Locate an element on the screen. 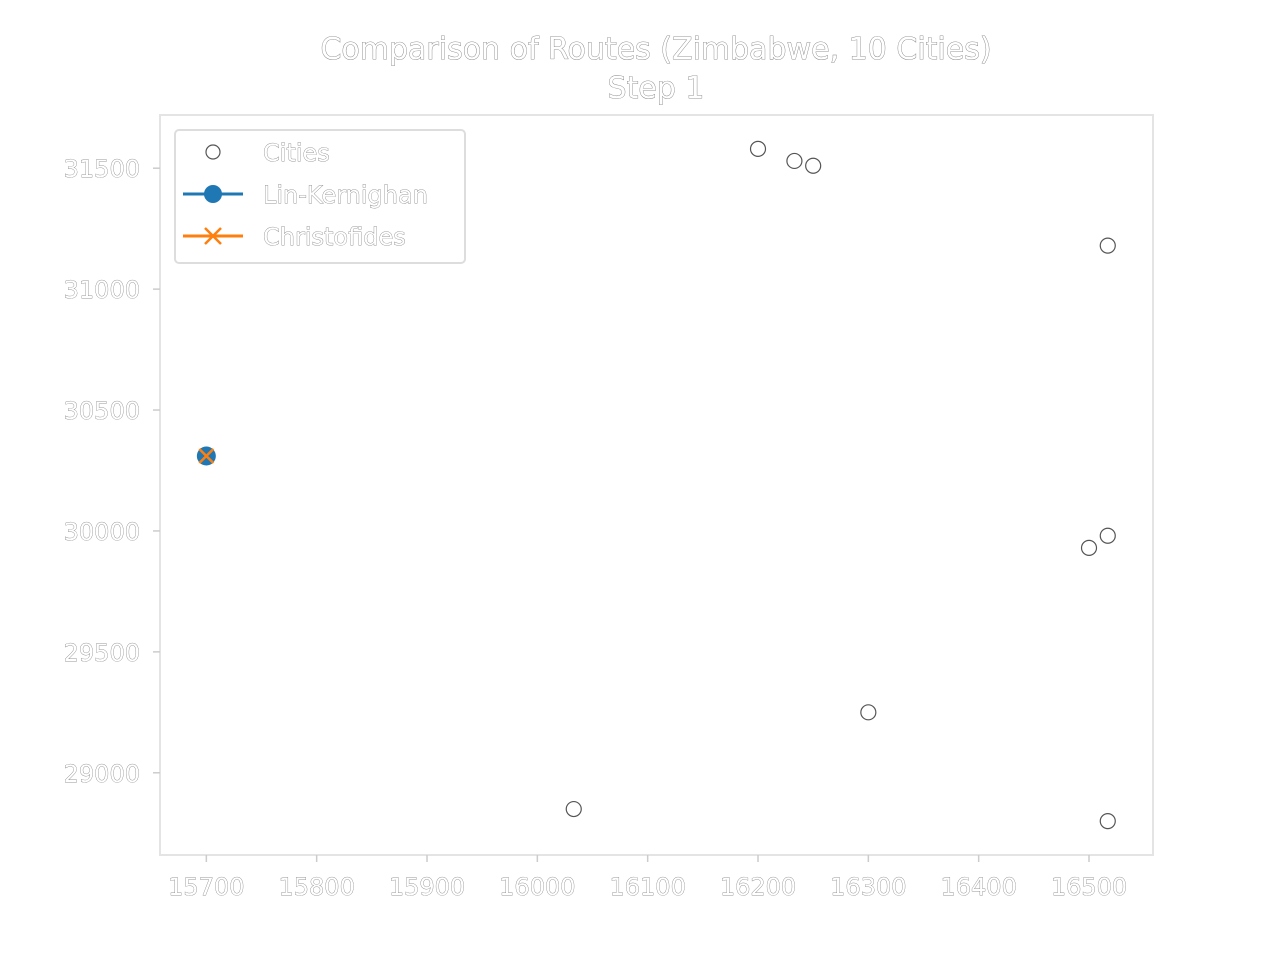  y-tick-label: 29500 is located at coordinates (102, 653).